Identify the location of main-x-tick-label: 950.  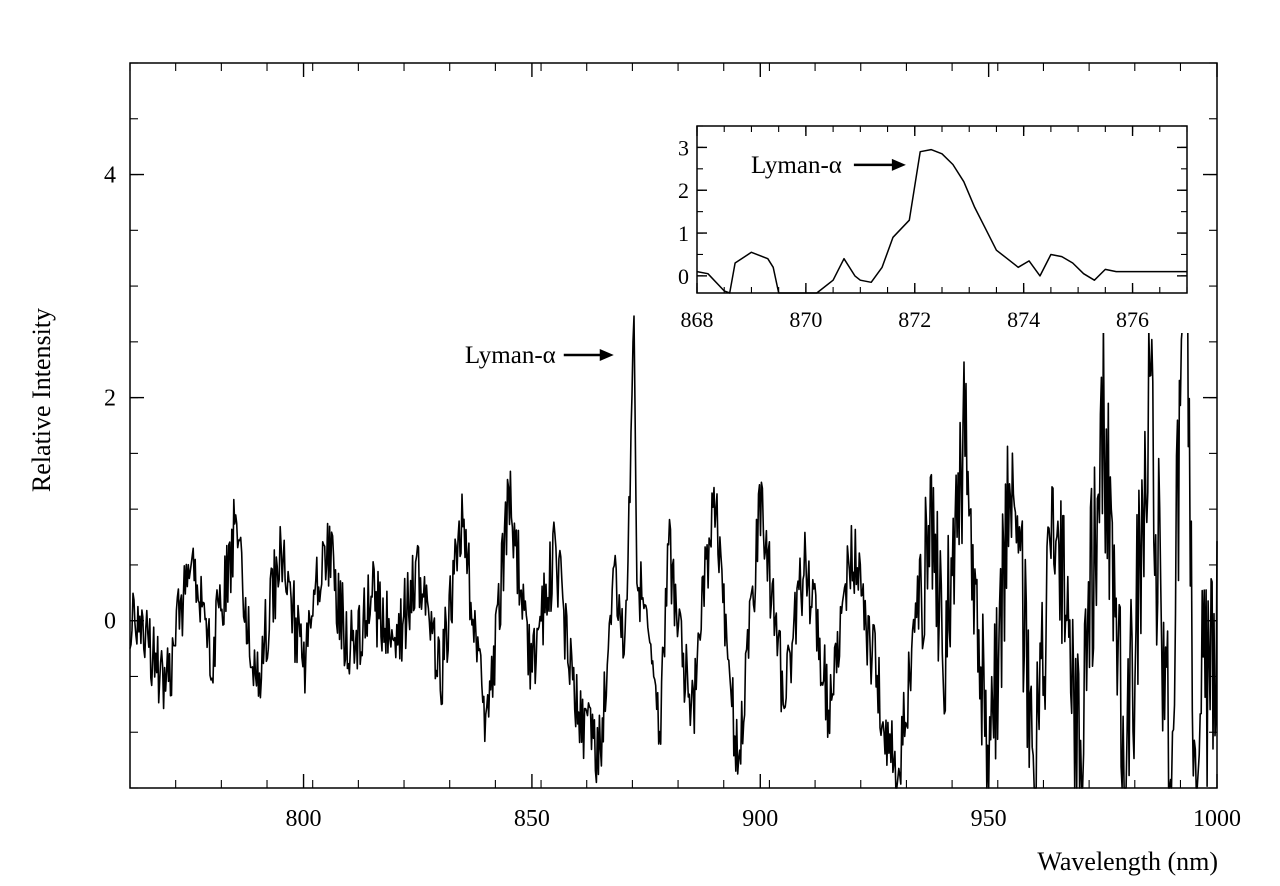
(989, 819).